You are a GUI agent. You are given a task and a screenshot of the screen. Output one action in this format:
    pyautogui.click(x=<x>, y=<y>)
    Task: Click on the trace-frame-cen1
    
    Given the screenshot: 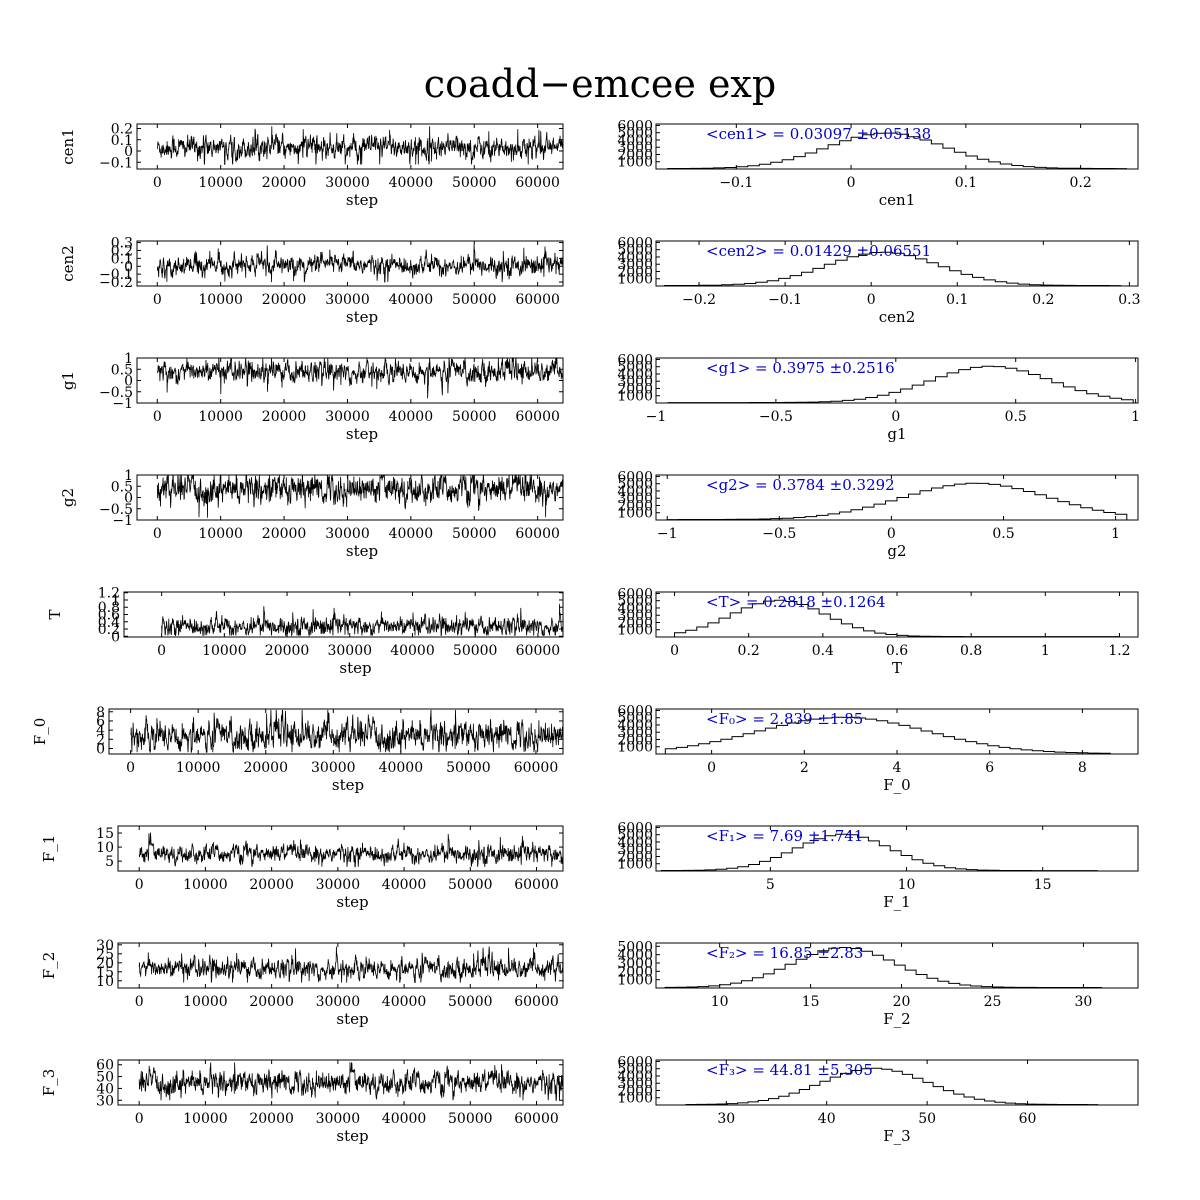 What is the action you would take?
    pyautogui.click(x=350, y=146)
    